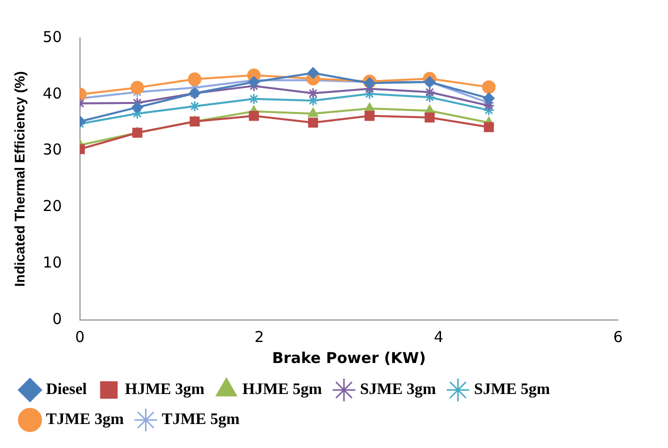 Image resolution: width=668 pixels, height=448 pixels. I want to click on legend-label: HJME 5gm, so click(282, 389).